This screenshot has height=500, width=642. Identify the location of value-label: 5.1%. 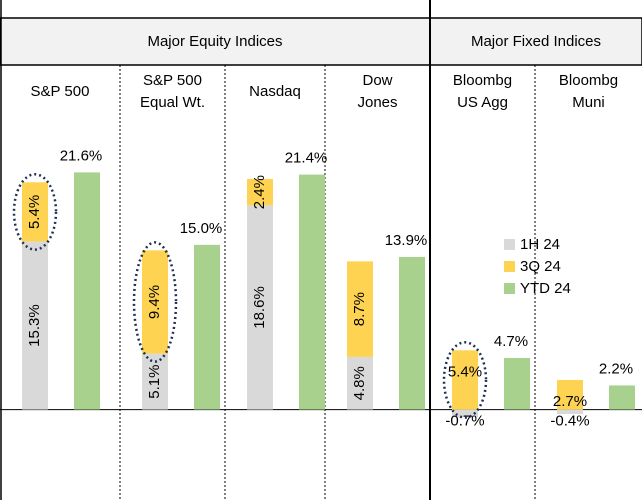
(154, 381).